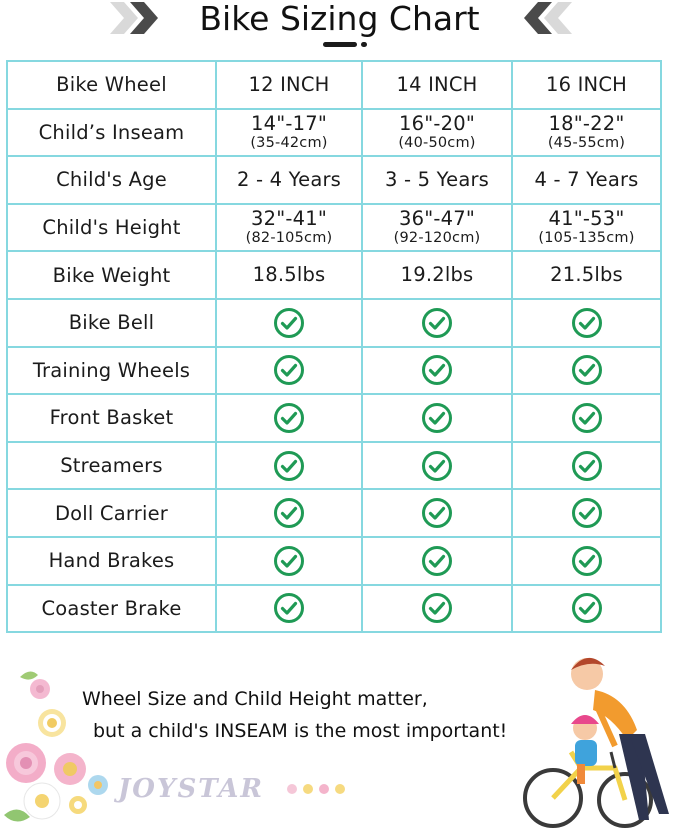 The height and width of the screenshot is (831, 679). I want to click on value-cell: 18.5lbs, so click(289, 275).